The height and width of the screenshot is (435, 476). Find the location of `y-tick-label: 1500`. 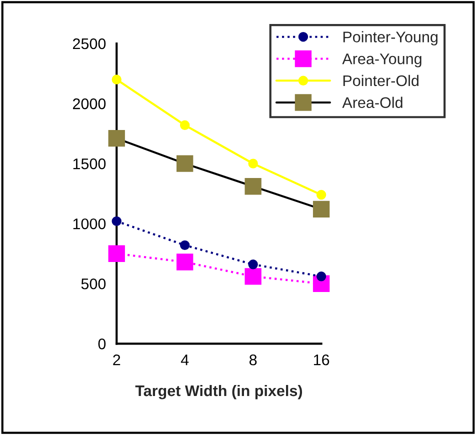

y-tick-label: 1500 is located at coordinates (89, 164).